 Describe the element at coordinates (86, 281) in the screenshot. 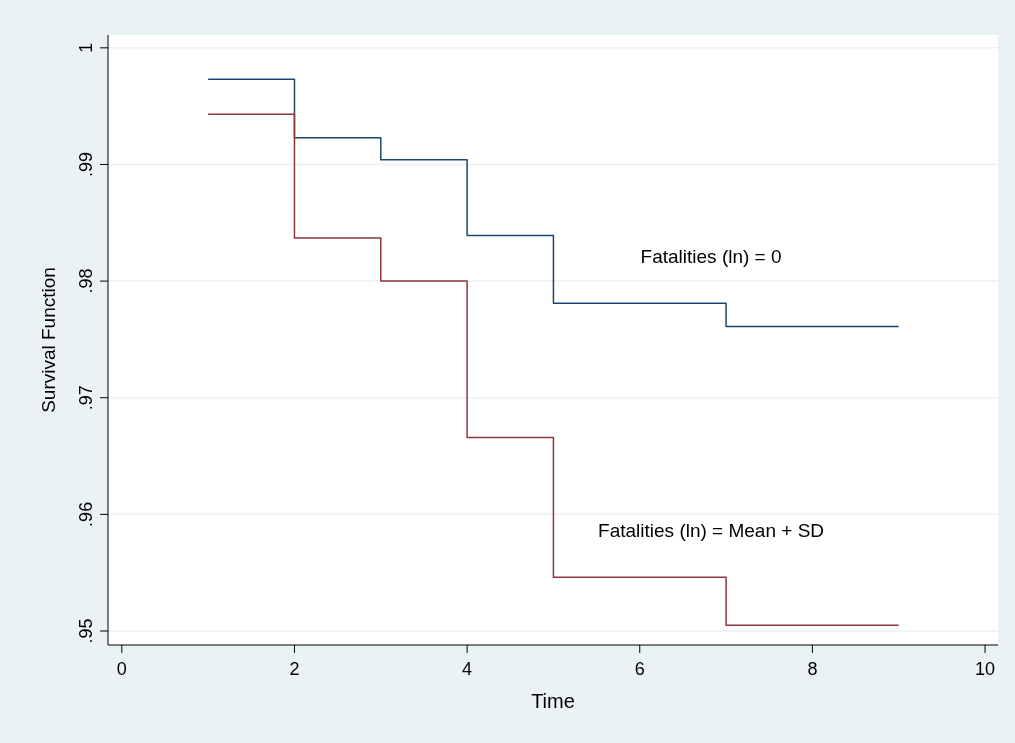

I see `y-tick-label: .98` at that location.